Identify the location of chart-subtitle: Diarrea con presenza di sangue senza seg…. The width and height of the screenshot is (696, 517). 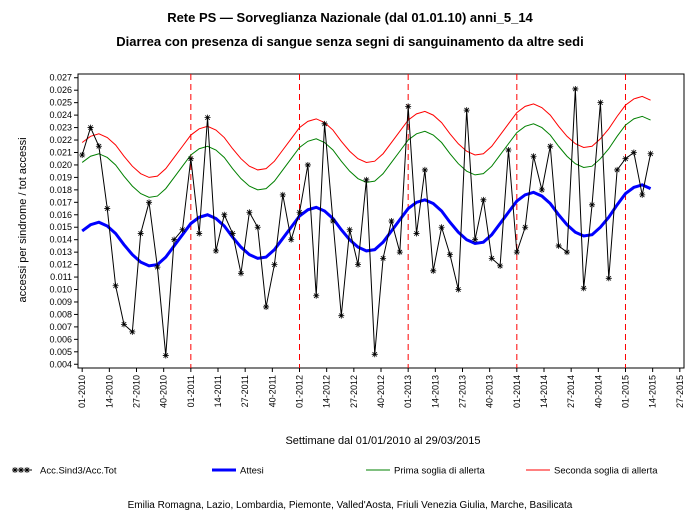
(349, 41).